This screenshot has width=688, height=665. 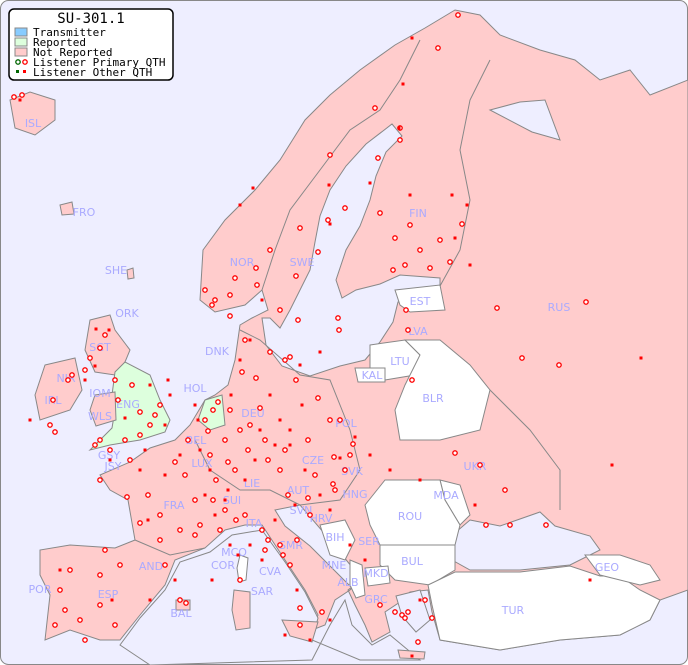 I want to click on country-label-alb: ALB, so click(x=347, y=582).